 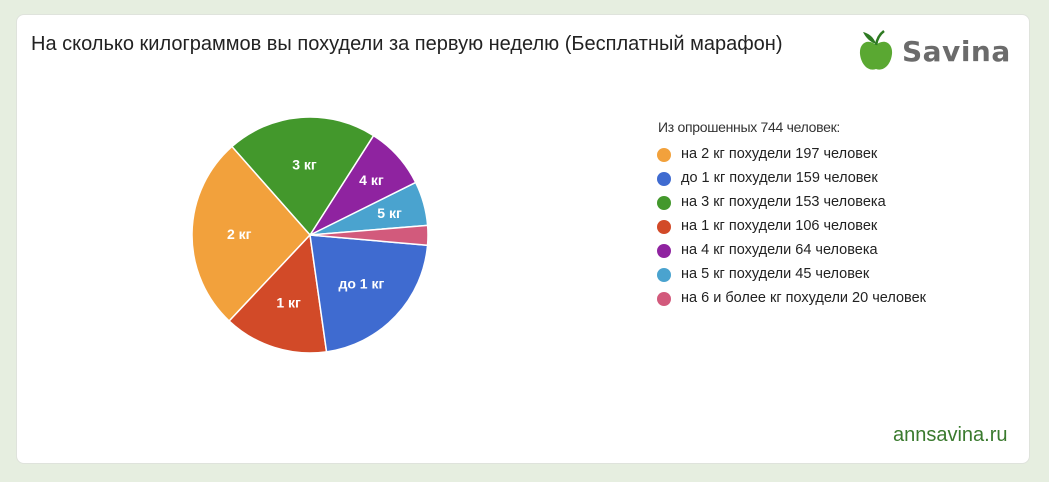 What do you see at coordinates (389, 213) in the screenshot?
I see `slice-label: 5 кг` at bounding box center [389, 213].